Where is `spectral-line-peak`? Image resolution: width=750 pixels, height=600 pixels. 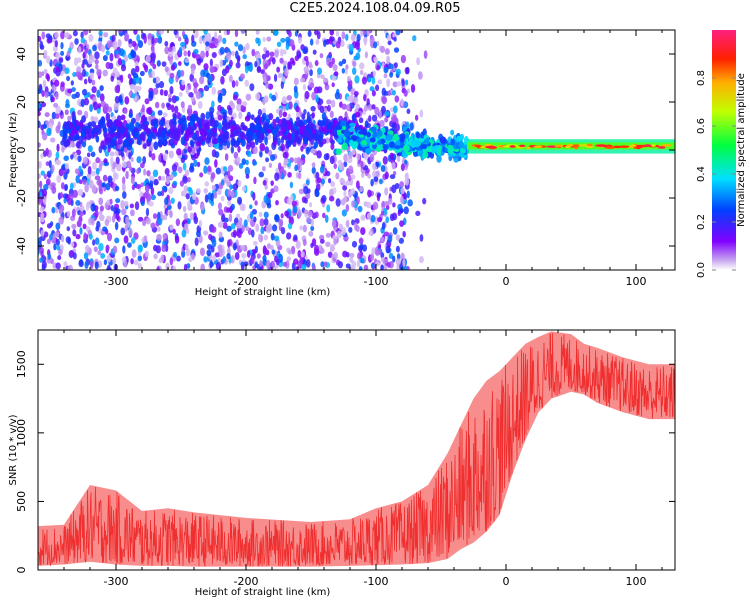 spectral-line-peak is located at coordinates (576, 148).